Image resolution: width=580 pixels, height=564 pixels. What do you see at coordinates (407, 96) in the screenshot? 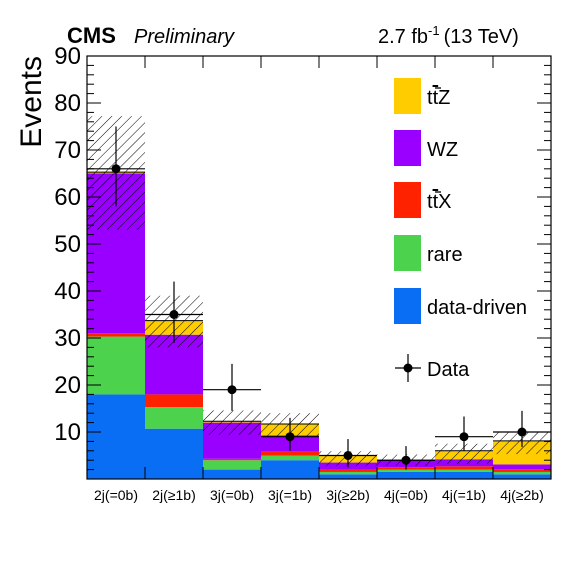
I see `legend-swatch-ttz` at bounding box center [407, 96].